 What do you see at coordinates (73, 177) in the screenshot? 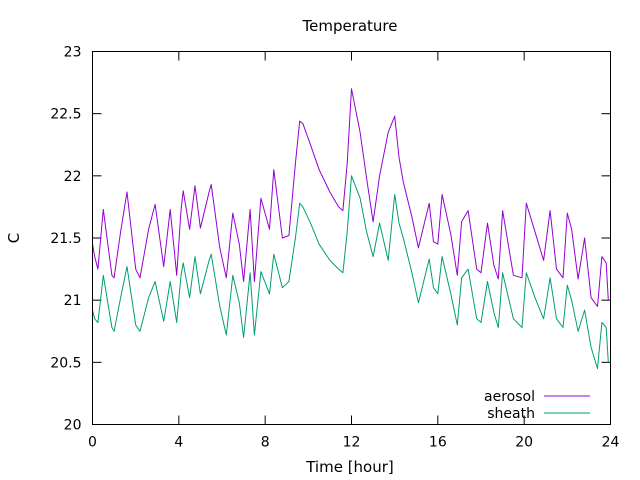
I see `y-tick-label: 22` at bounding box center [73, 177].